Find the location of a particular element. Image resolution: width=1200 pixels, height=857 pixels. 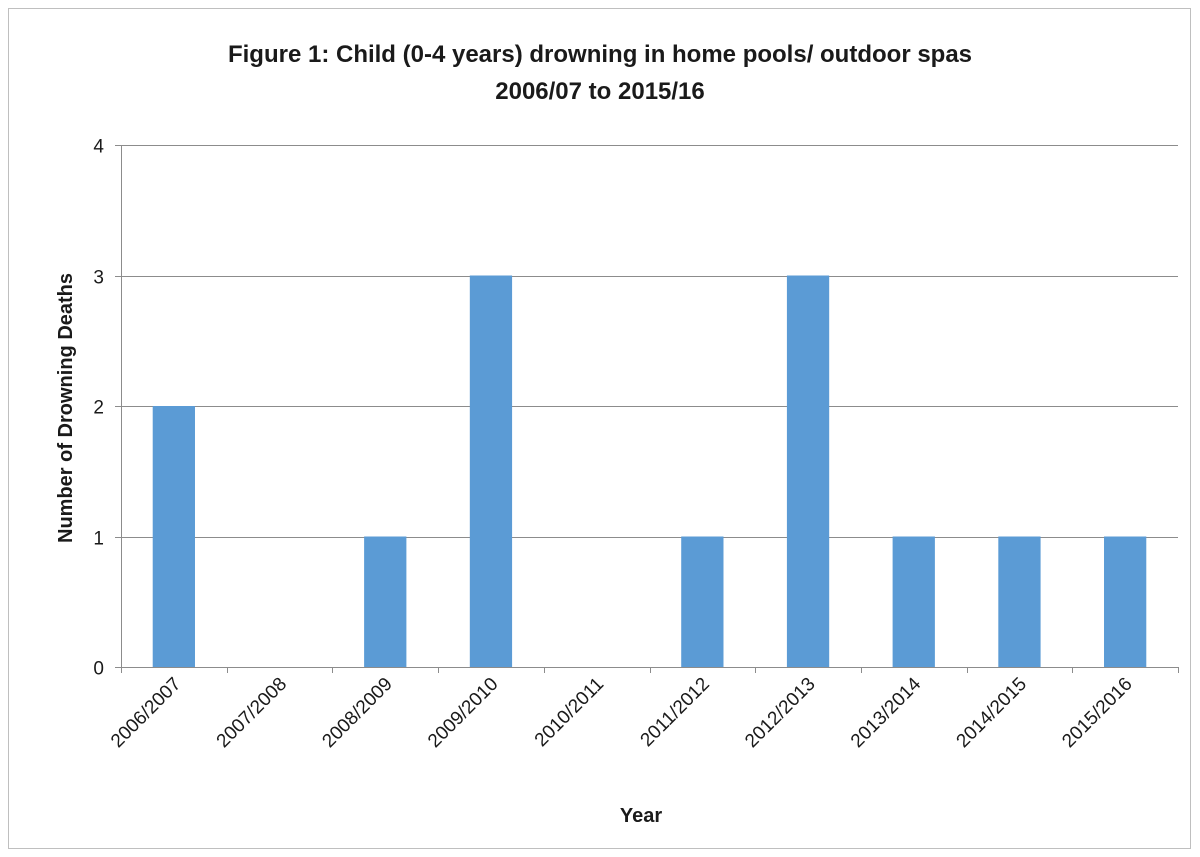

x-tick-label: 2011/2012 is located at coordinates (675, 712).